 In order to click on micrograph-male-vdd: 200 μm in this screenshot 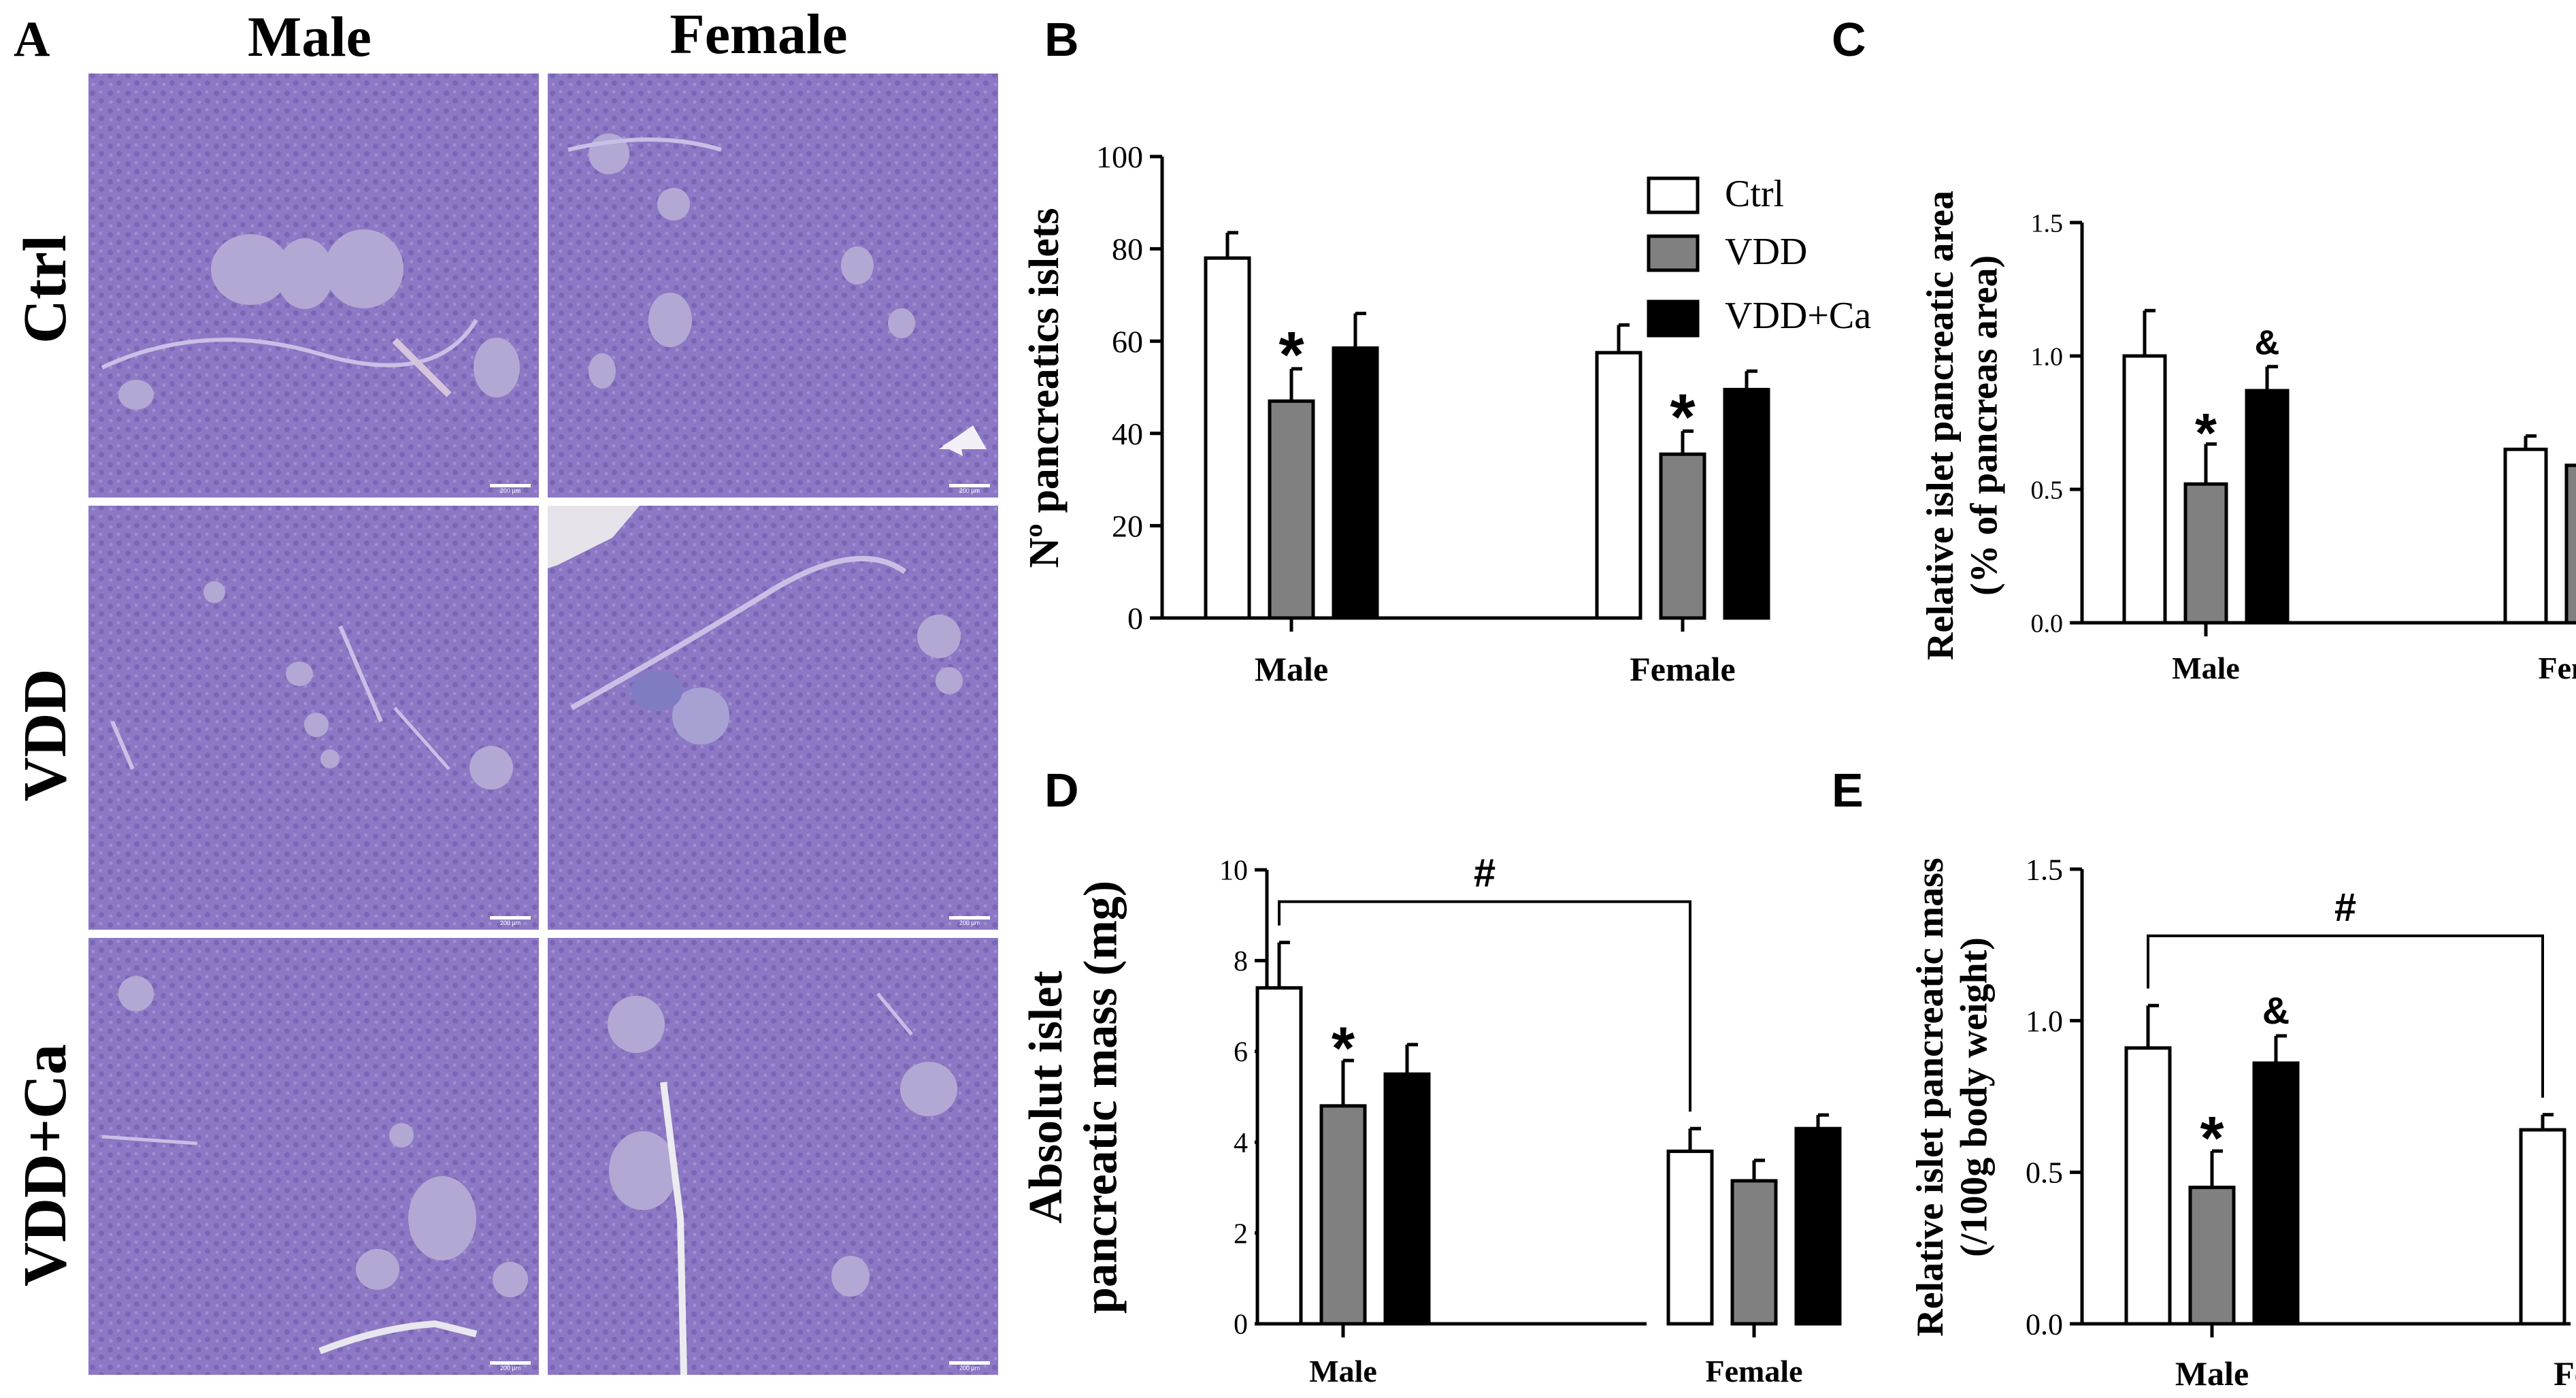, I will do `click(313, 718)`.